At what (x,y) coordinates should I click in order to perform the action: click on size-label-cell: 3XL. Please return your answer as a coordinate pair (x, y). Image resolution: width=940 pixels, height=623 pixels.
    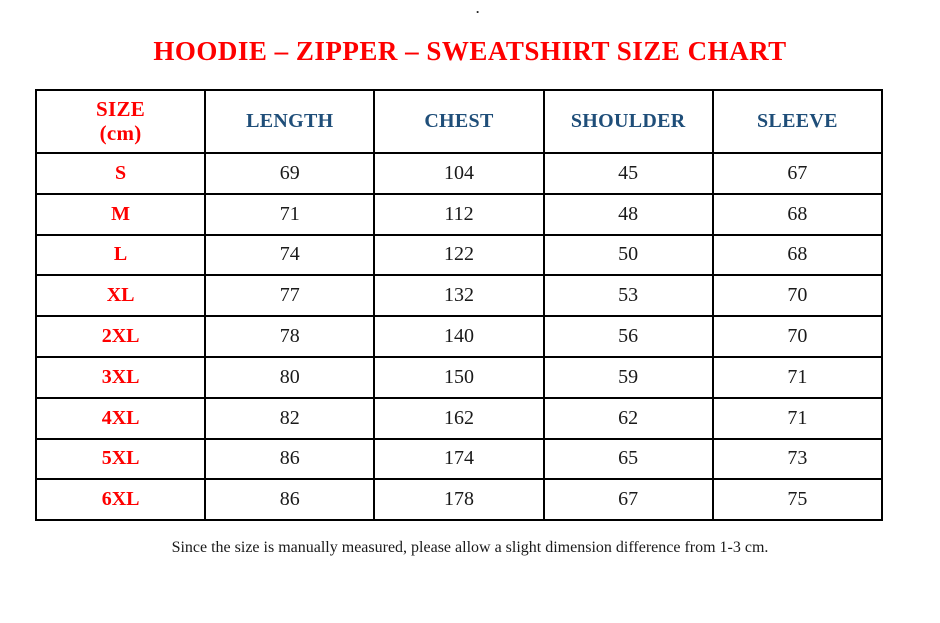
    Looking at the image, I should click on (120, 377).